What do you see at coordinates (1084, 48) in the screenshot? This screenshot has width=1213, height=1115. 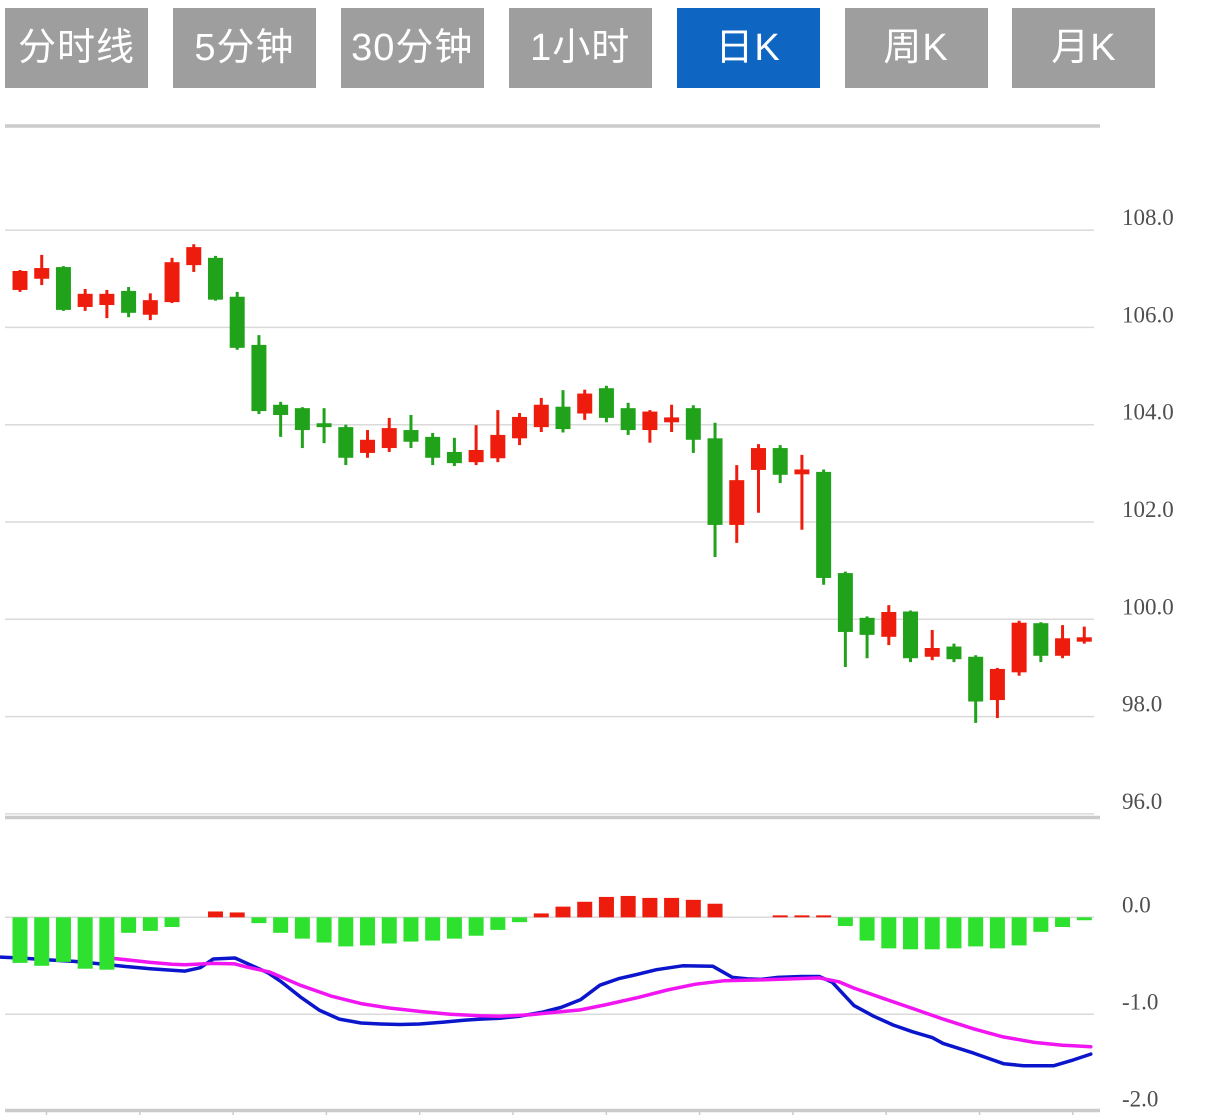 I see `tab-timeframe-6: 月K` at bounding box center [1084, 48].